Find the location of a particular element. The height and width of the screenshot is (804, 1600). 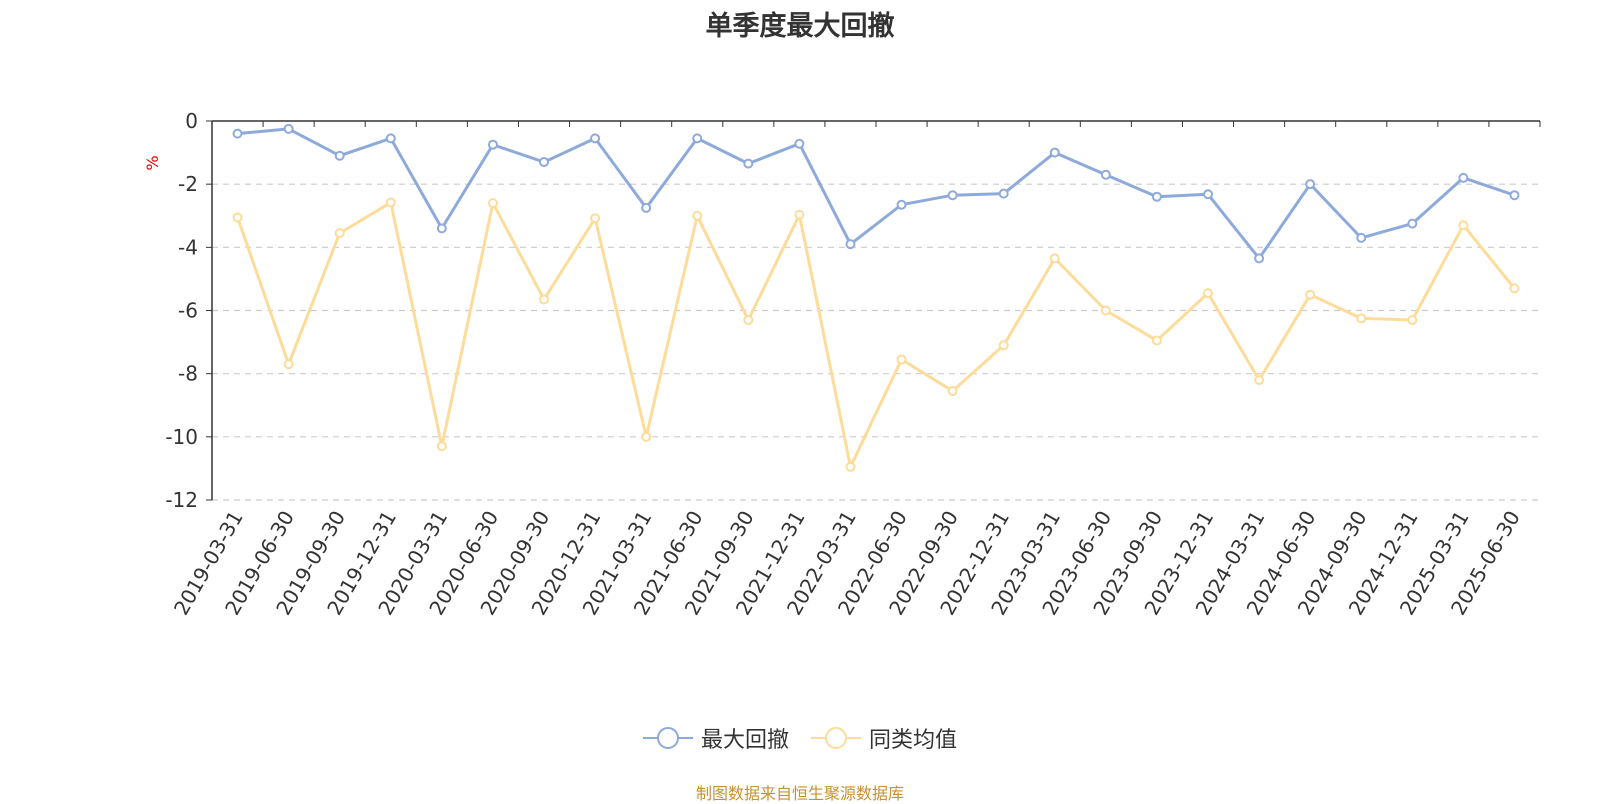

y-tick-label: -10 is located at coordinates (181, 437).